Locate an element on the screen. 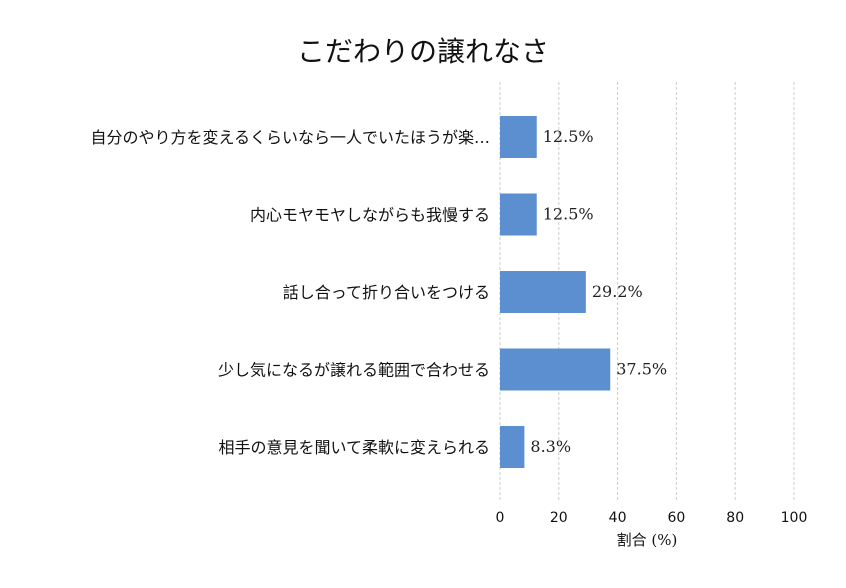  x-axis-label: 割合 (%) is located at coordinates (647, 540).